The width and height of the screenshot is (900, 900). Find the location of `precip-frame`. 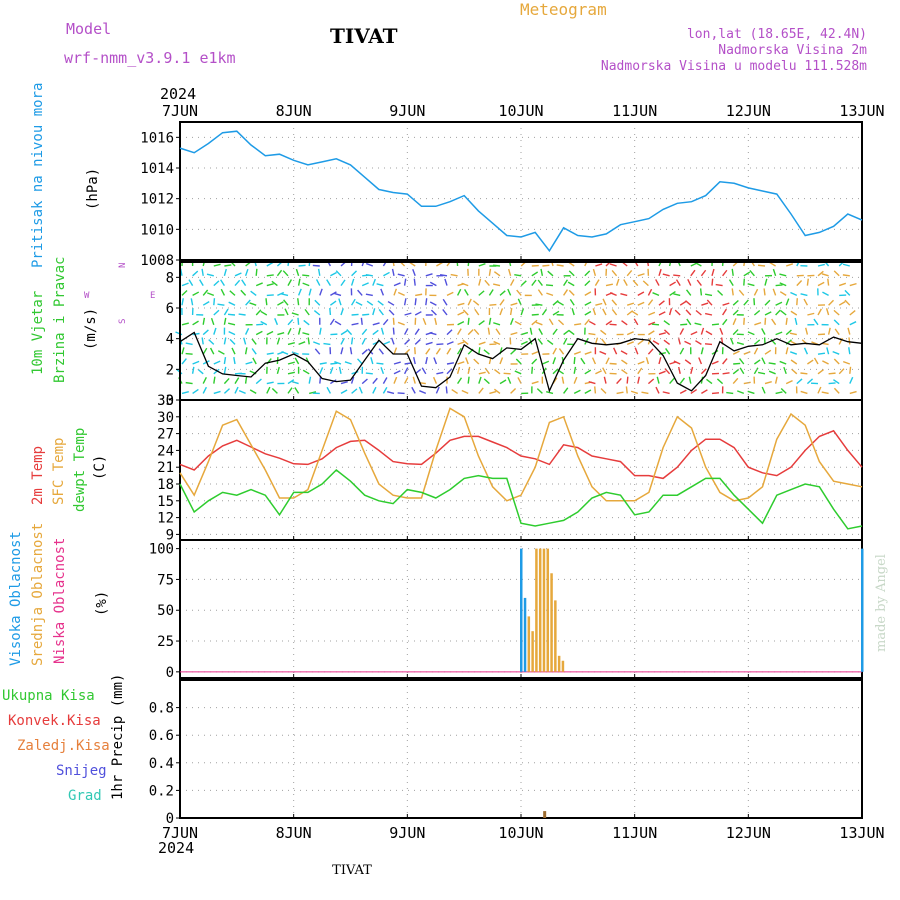

precip-frame is located at coordinates (521, 749).